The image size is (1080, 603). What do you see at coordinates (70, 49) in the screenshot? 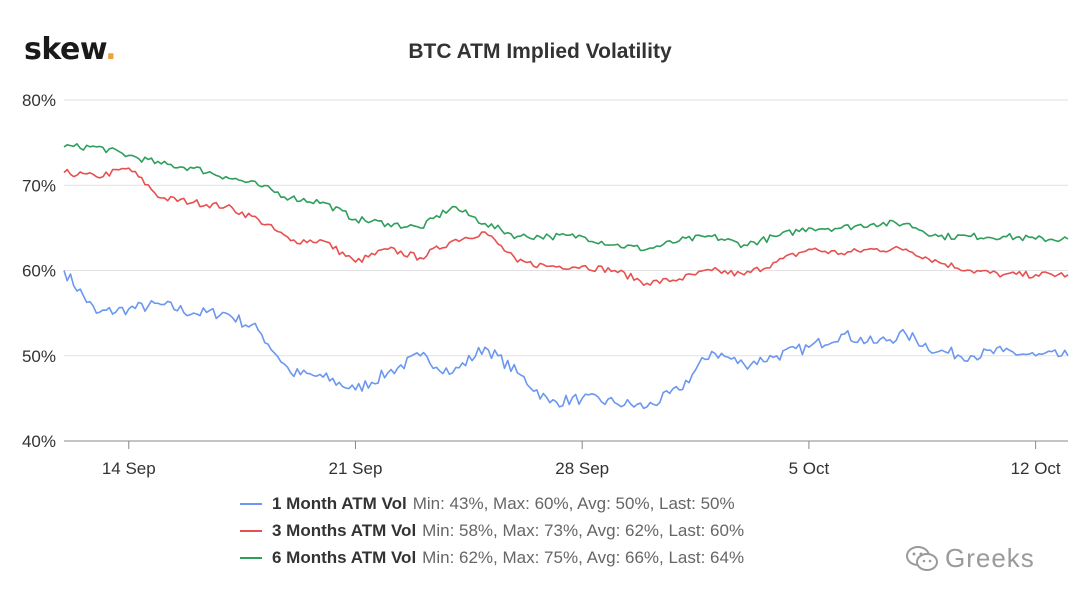
I see `skew-logo: skew.` at bounding box center [70, 49].